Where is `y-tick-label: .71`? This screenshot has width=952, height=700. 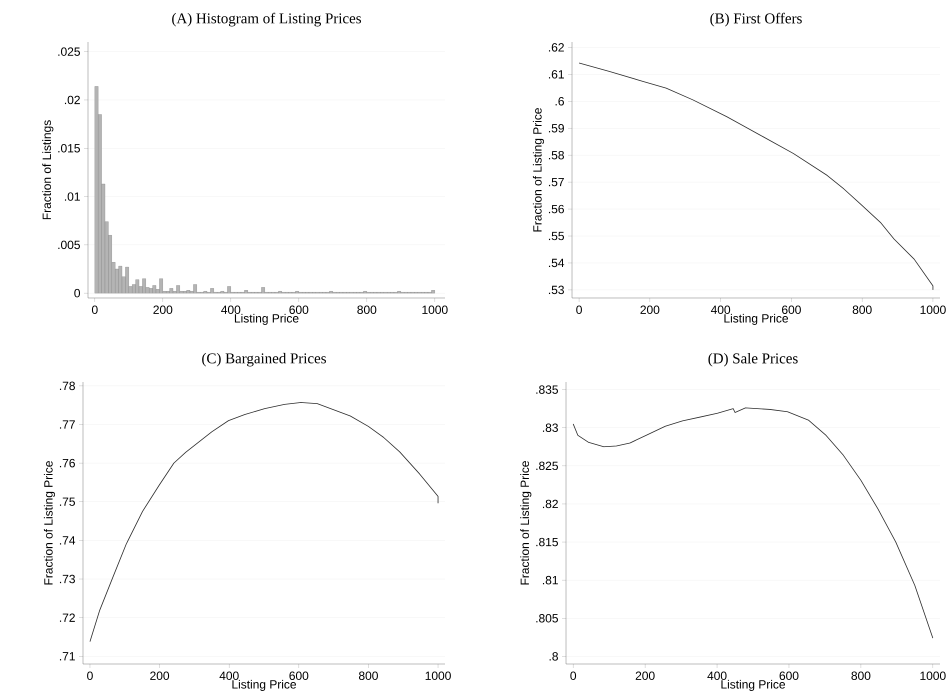 y-tick-label: .71 is located at coordinates (67, 656).